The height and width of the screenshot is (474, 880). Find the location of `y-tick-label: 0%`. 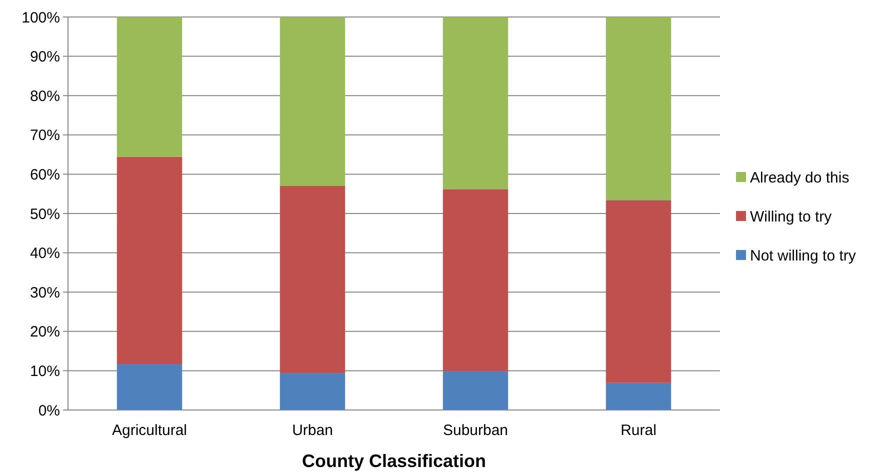

y-tick-label: 0% is located at coordinates (49, 411).